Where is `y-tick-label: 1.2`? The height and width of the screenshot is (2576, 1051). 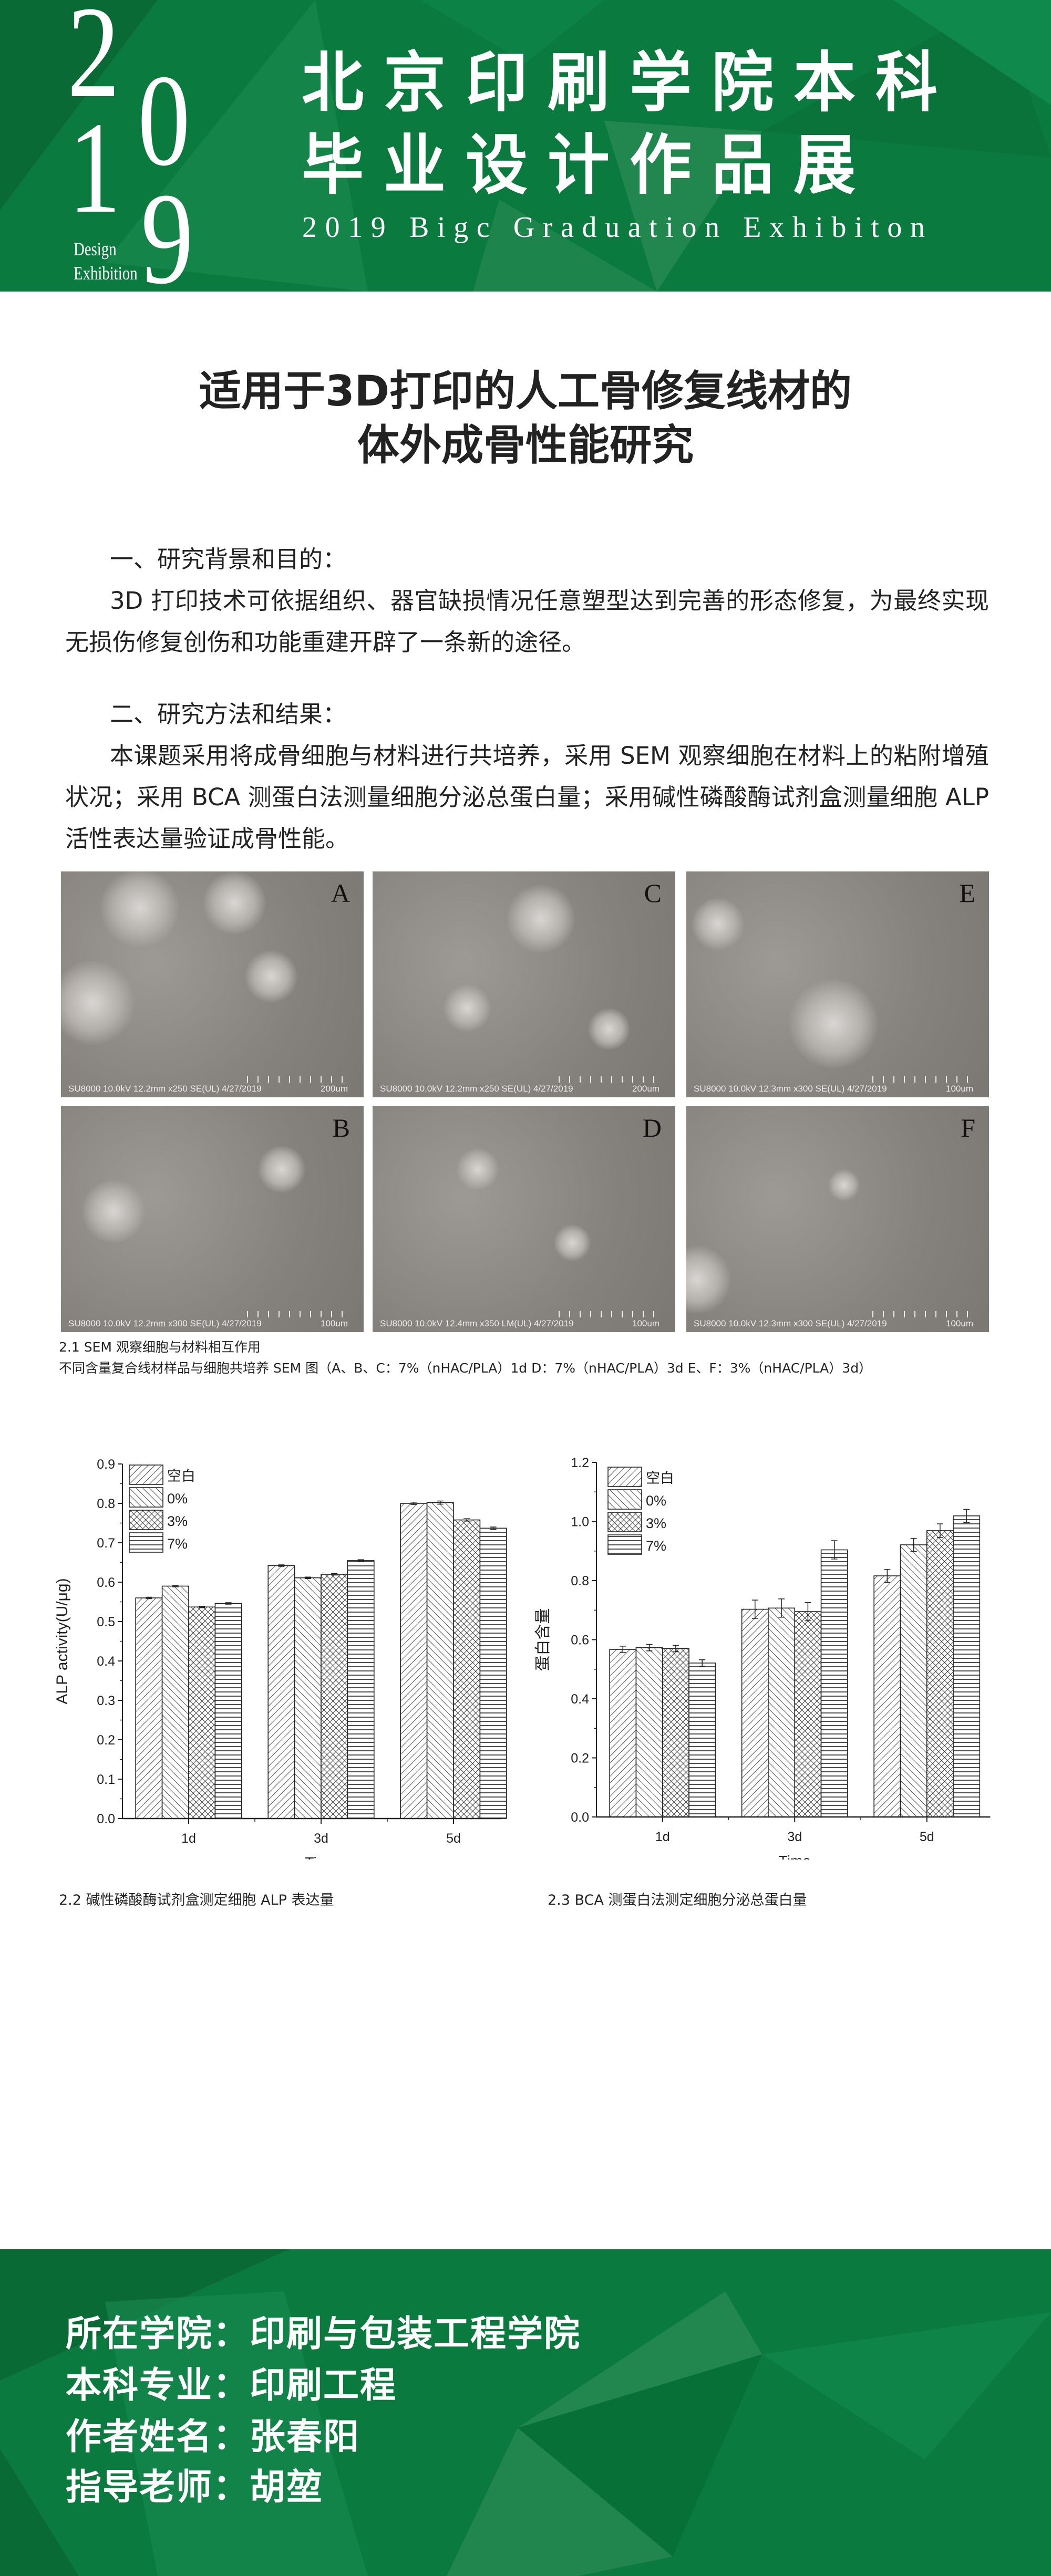
y-tick-label: 1.2 is located at coordinates (580, 1463).